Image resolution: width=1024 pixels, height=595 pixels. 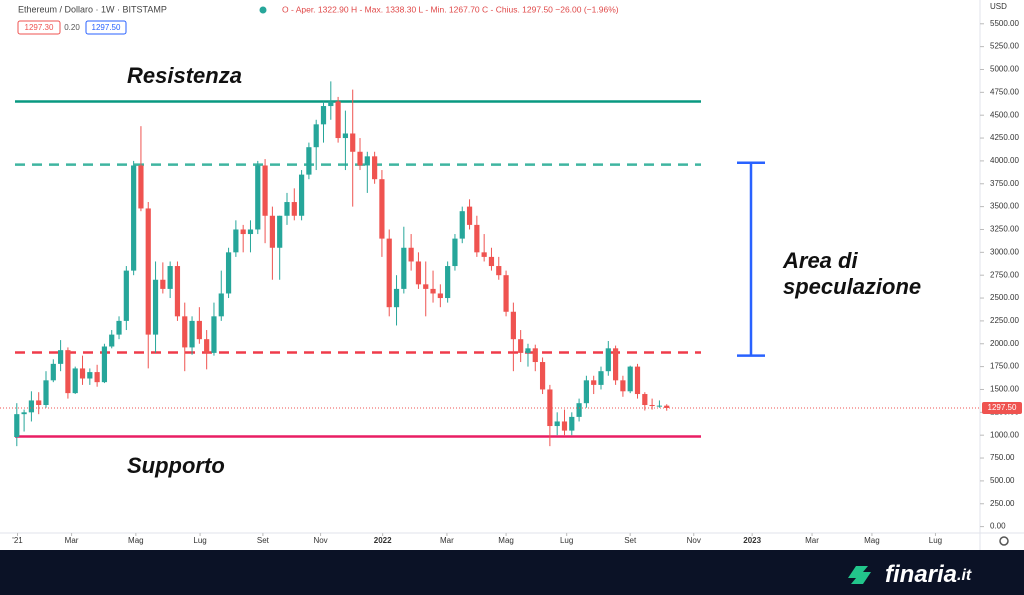 I want to click on y-tick-label: 3000.00, so click(x=1004, y=251).